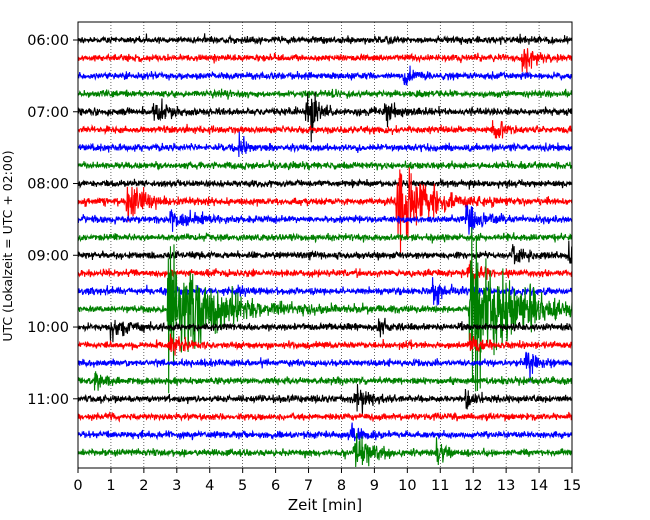 This screenshot has width=650, height=520. What do you see at coordinates (52, 220) in the screenshot?
I see `y-axis-ticks: 06:00 07:00 08:00 09:00 10:00 11:00` at bounding box center [52, 220].